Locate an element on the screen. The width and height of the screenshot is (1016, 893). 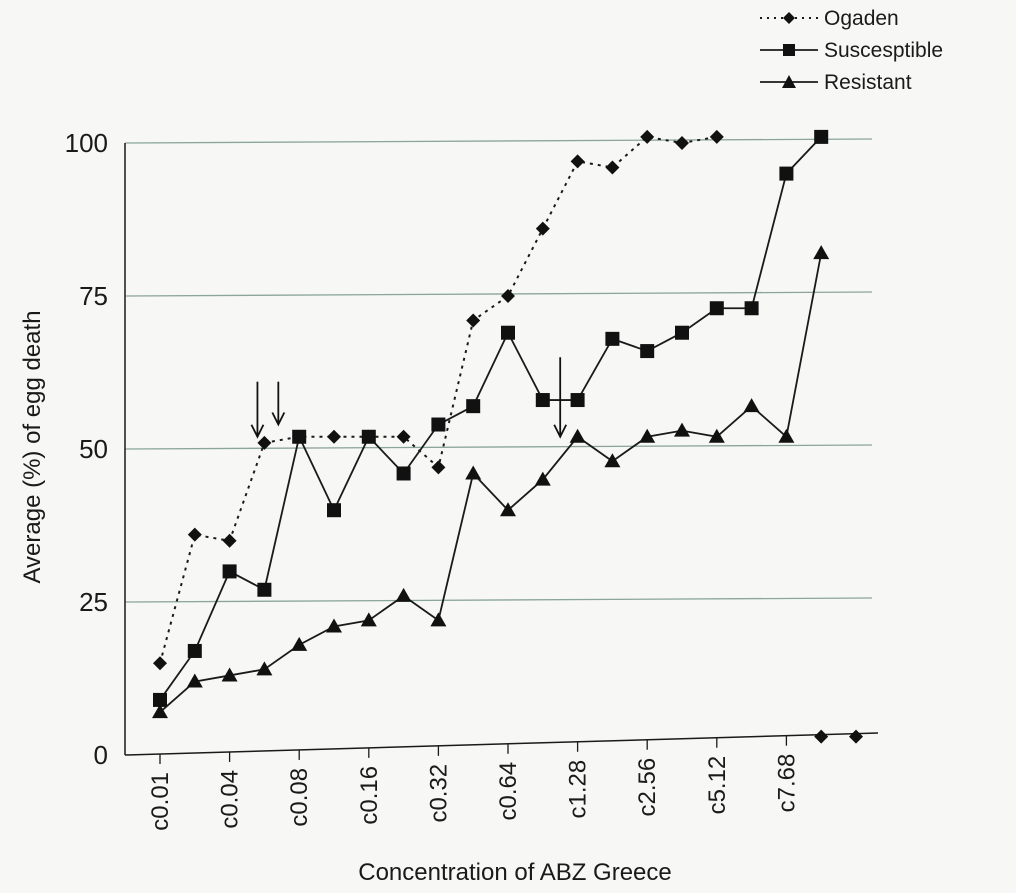
x-tick-label: c0.04 is located at coordinates (230, 799).